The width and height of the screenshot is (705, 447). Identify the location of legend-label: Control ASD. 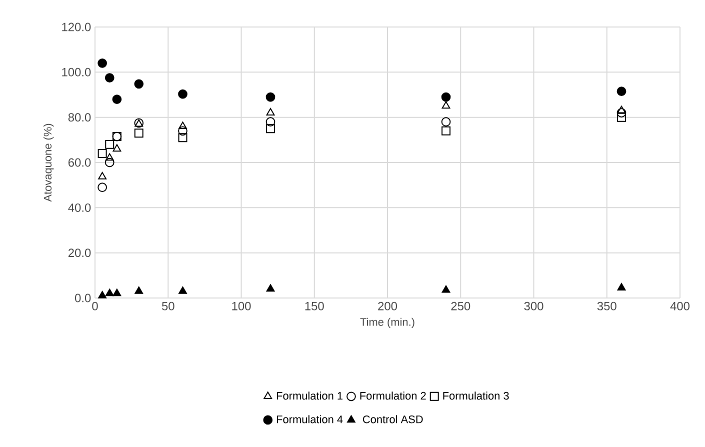
(392, 419).